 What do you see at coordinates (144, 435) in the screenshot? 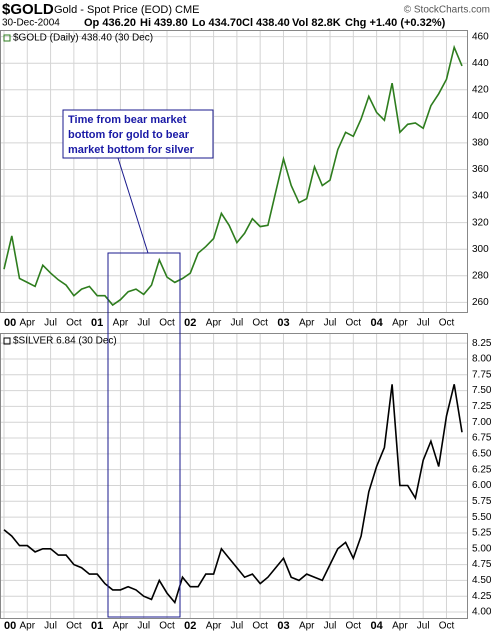
I see `time-window` at bounding box center [144, 435].